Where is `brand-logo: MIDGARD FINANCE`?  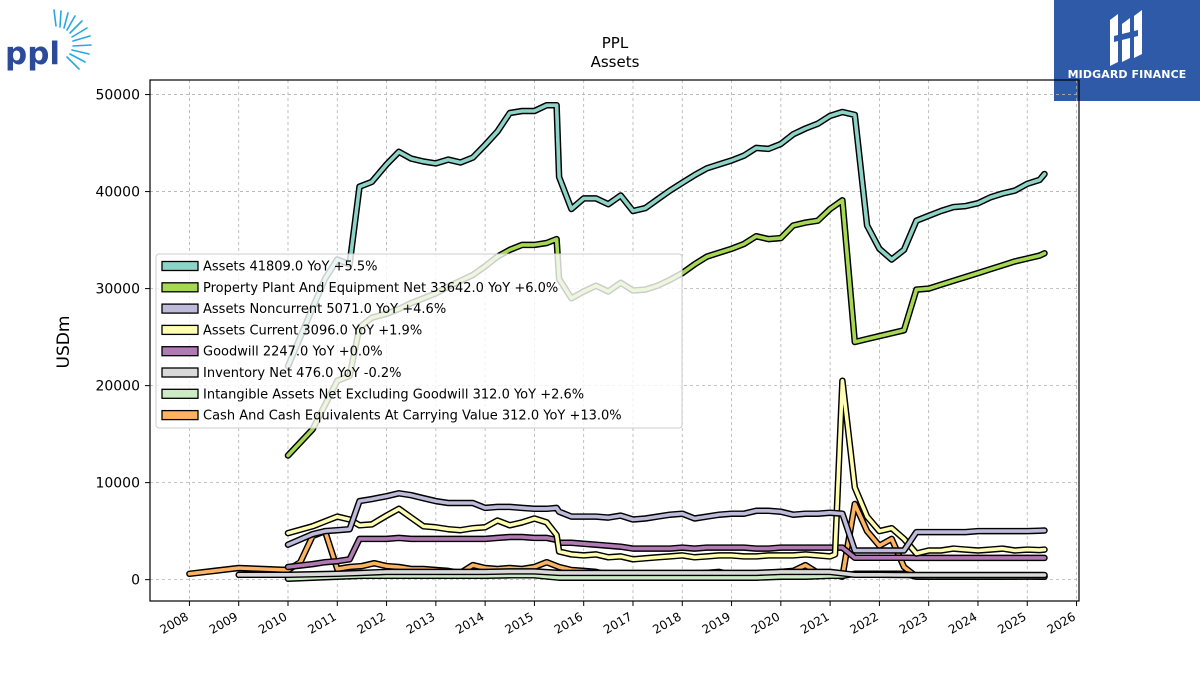
brand-logo: MIDGARD FINANCE is located at coordinates (1127, 50).